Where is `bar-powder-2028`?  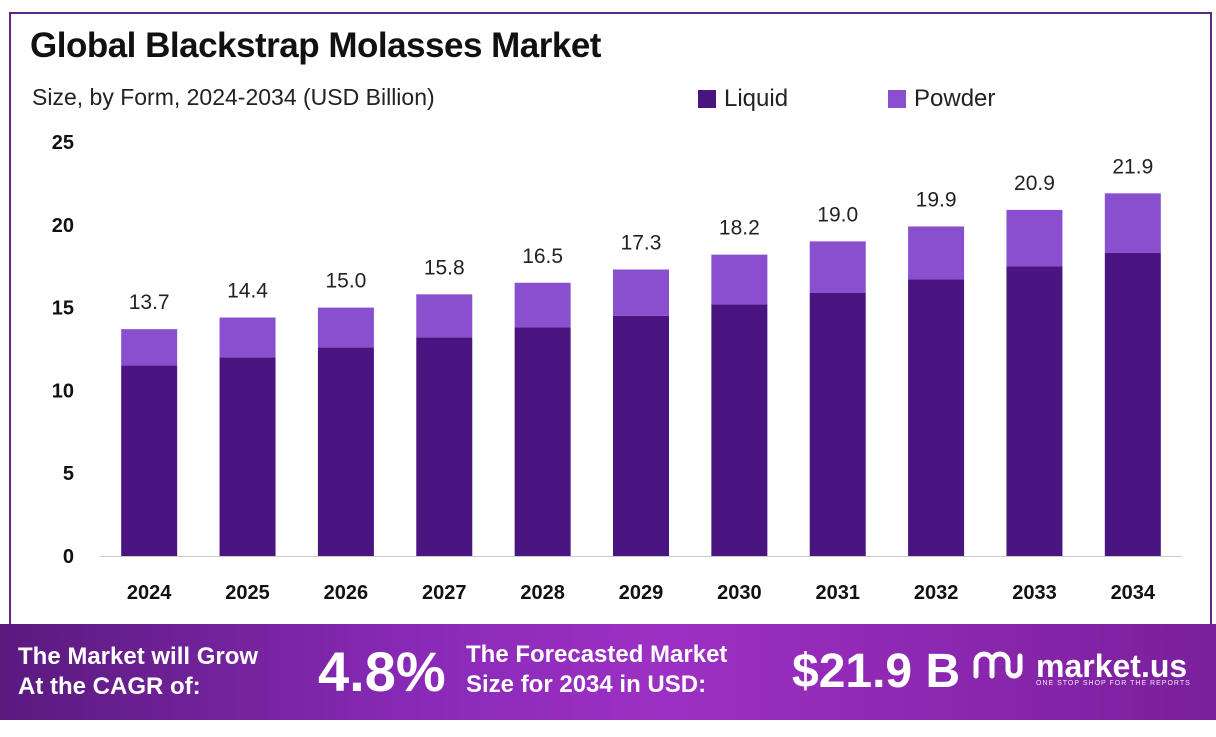 bar-powder-2028 is located at coordinates (542, 305).